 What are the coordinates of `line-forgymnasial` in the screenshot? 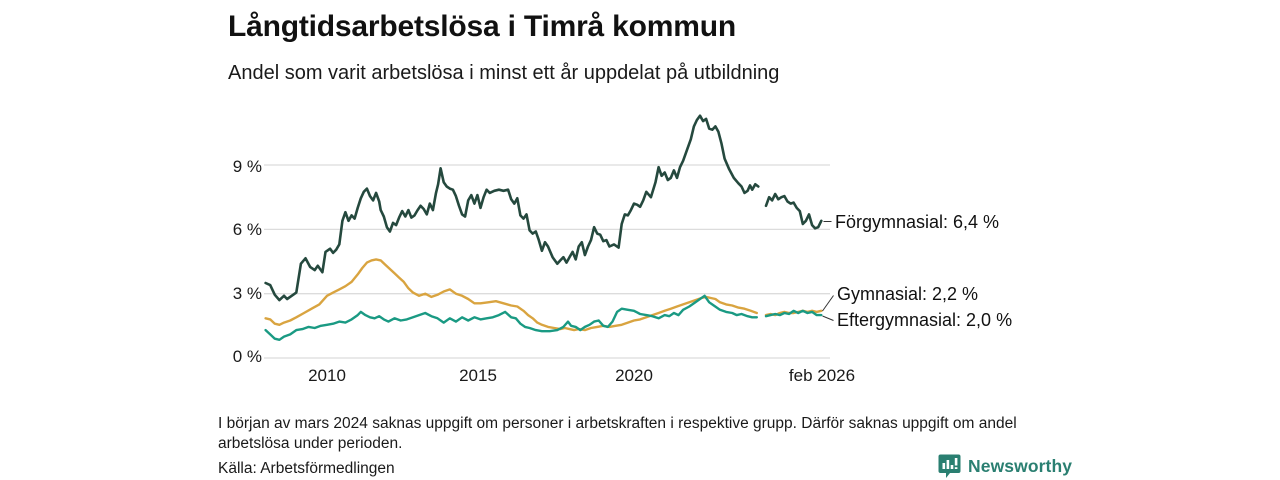 It's located at (793, 211).